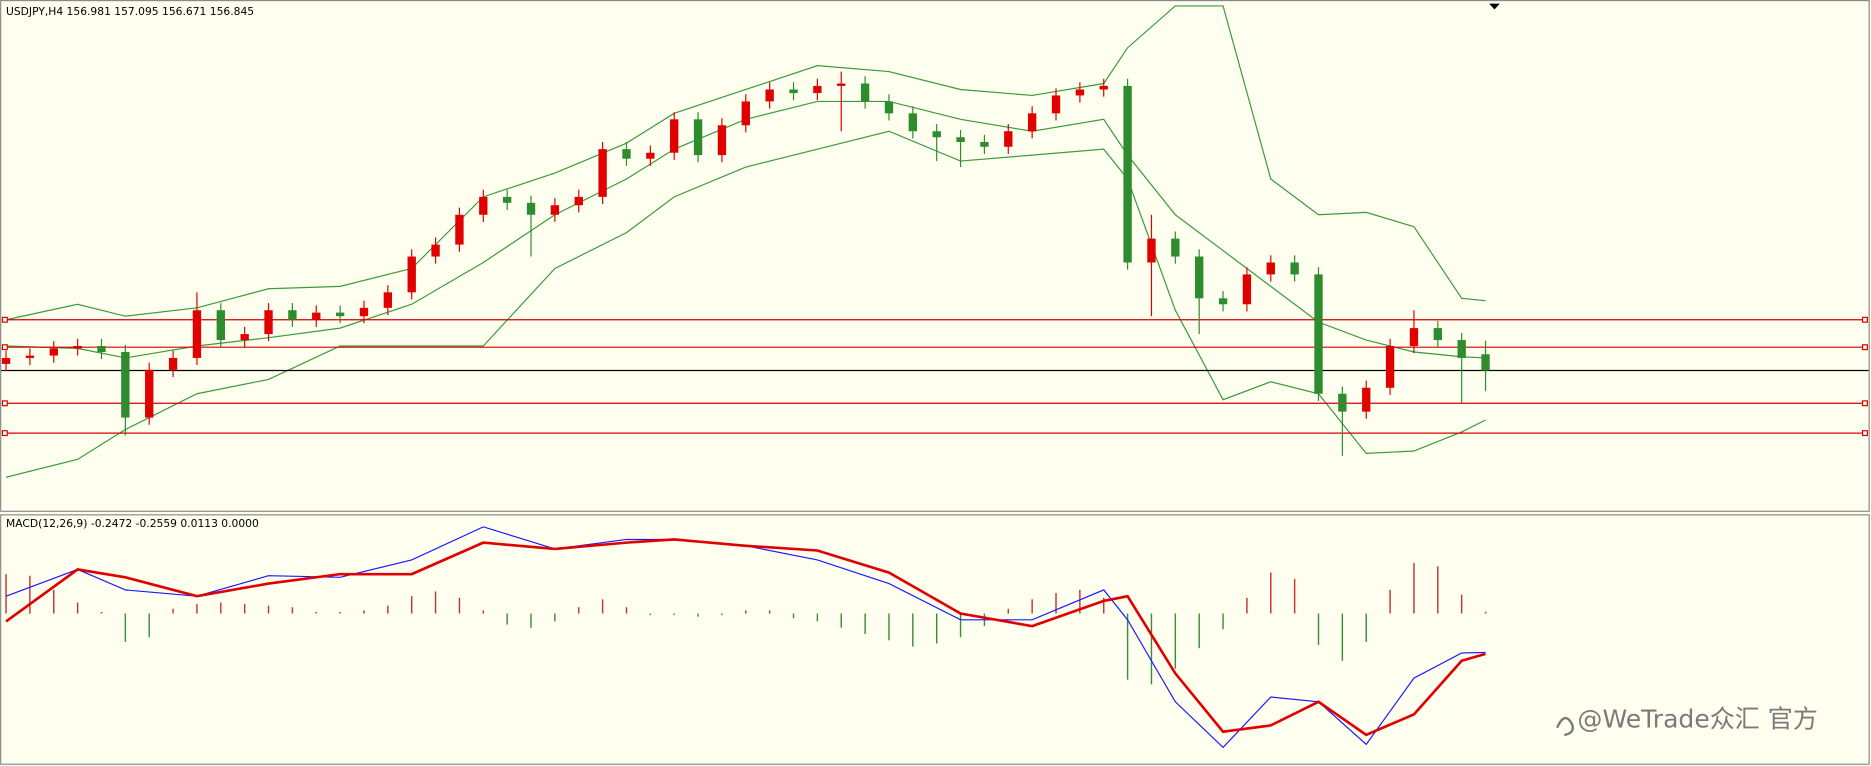 Image resolution: width=1871 pixels, height=766 pixels. What do you see at coordinates (1565, 726) in the screenshot?
I see `watermark-logo` at bounding box center [1565, 726].